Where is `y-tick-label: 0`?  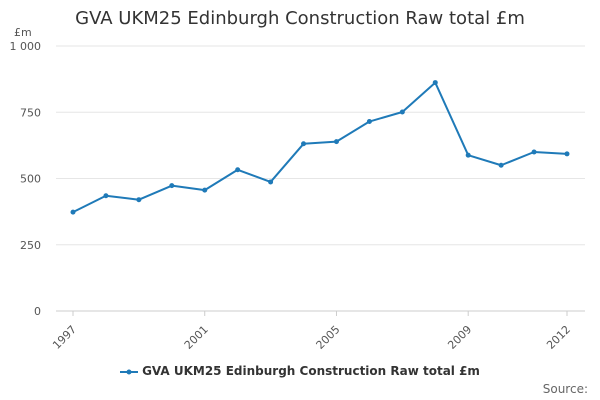 y-tick-label: 0 is located at coordinates (37, 311).